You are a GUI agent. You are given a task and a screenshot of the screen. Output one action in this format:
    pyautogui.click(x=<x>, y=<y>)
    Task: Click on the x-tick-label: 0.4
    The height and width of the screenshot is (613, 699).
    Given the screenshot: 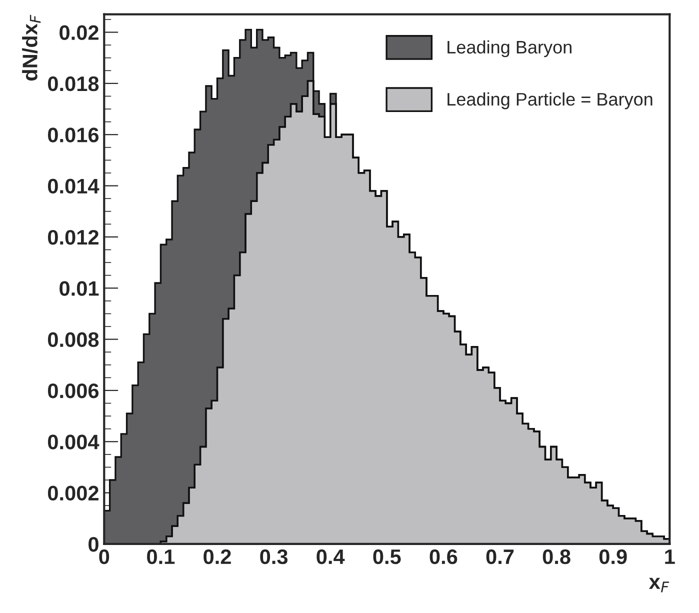 What is the action you would take?
    pyautogui.click(x=330, y=556)
    